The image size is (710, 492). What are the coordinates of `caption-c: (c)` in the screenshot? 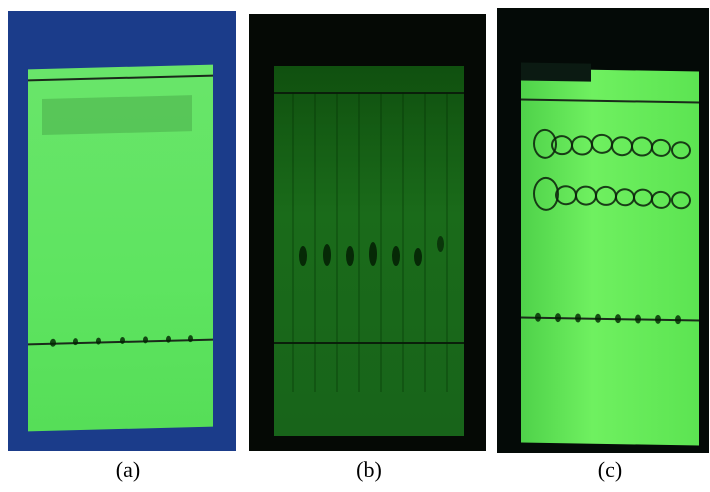 It's located at (610, 469).